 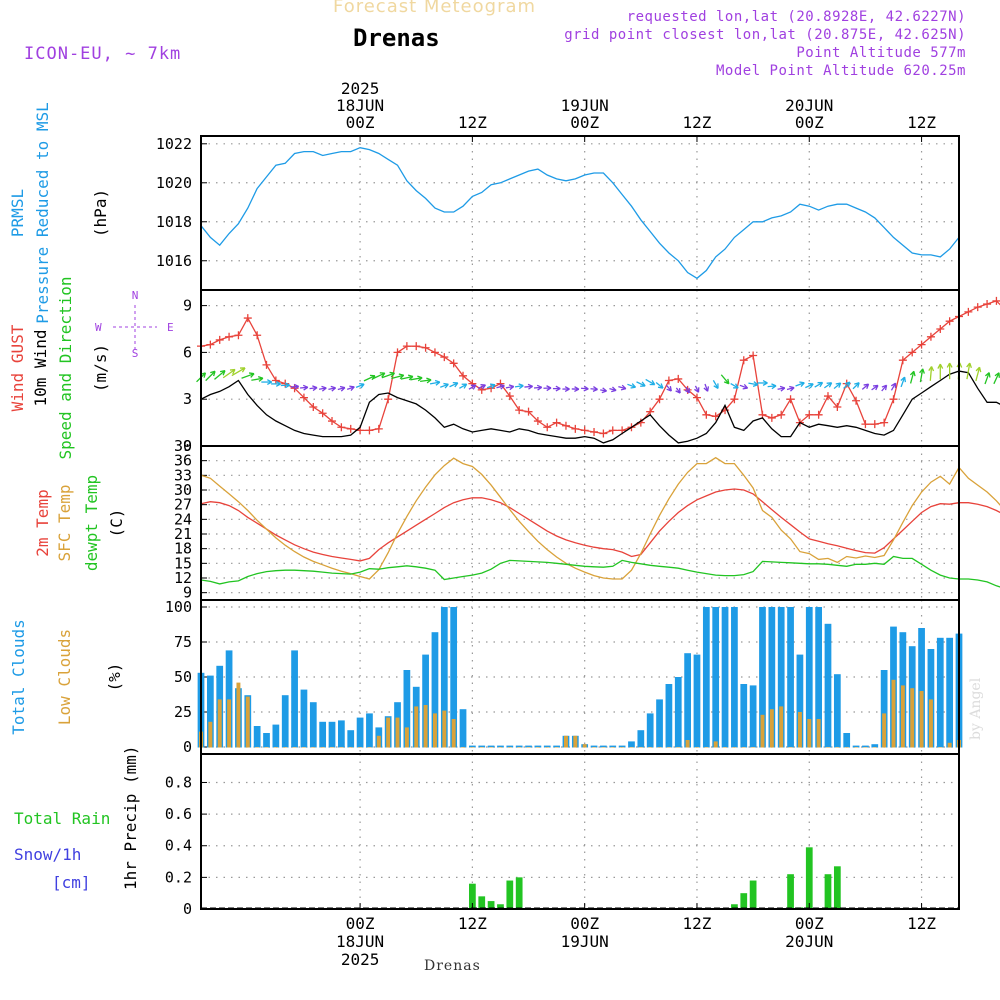 I want to click on top-time-label: 00Z, so click(x=584, y=122).